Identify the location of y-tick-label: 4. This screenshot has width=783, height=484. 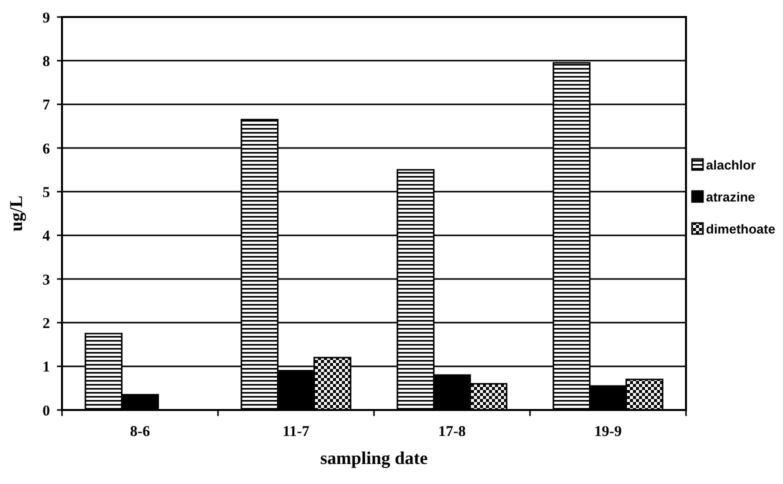
(46, 236).